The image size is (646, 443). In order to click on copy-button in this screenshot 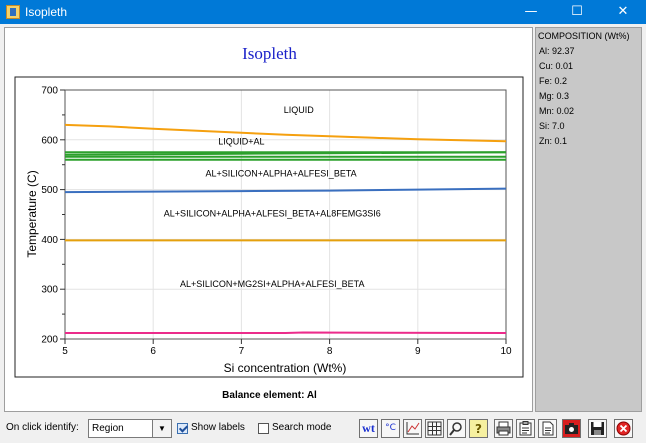, I will do `click(525, 428)`.